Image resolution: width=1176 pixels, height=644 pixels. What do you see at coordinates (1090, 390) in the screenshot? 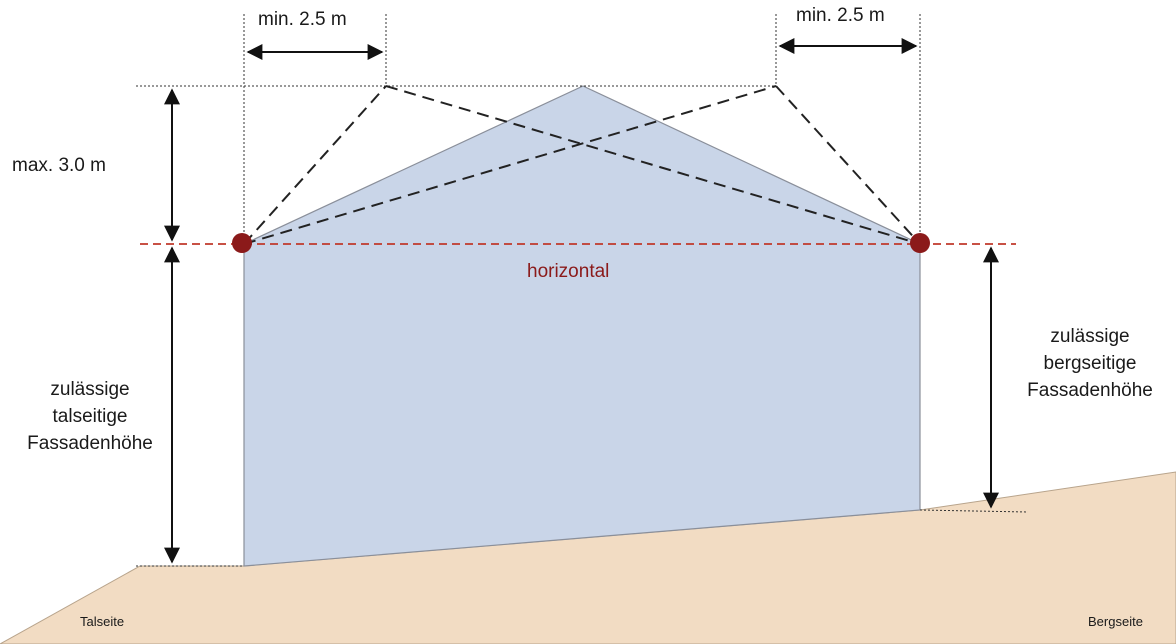
I see `right-facade-line-3: Fassadenhöhe` at bounding box center [1090, 390].